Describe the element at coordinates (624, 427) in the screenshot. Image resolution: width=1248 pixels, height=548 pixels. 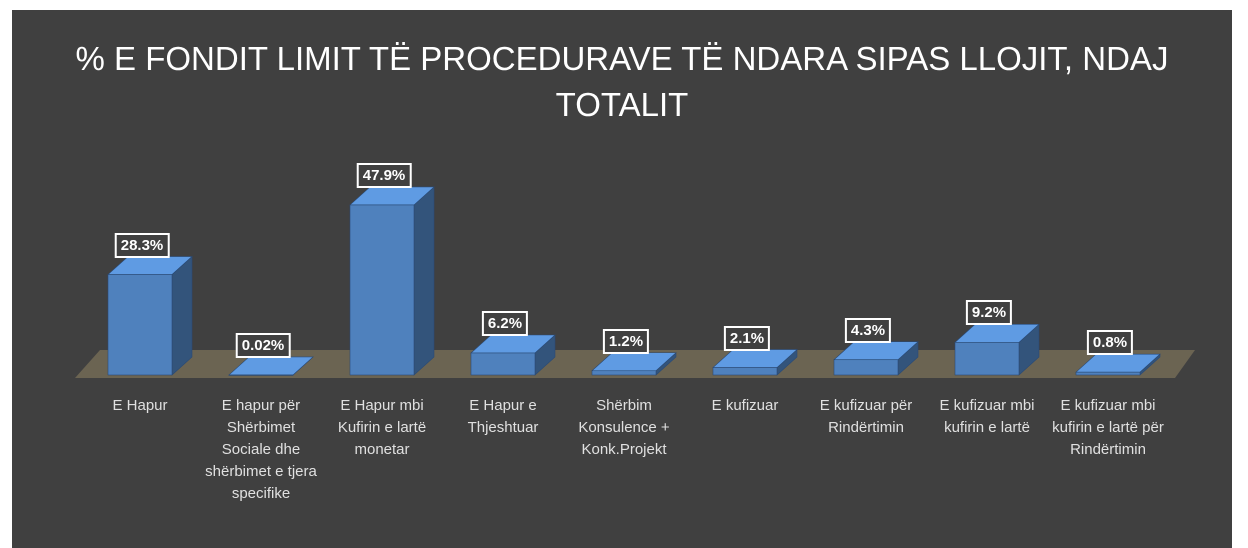
I see `x-tick-label: Shërbim Konsulence + Konk.Projekt` at that location.